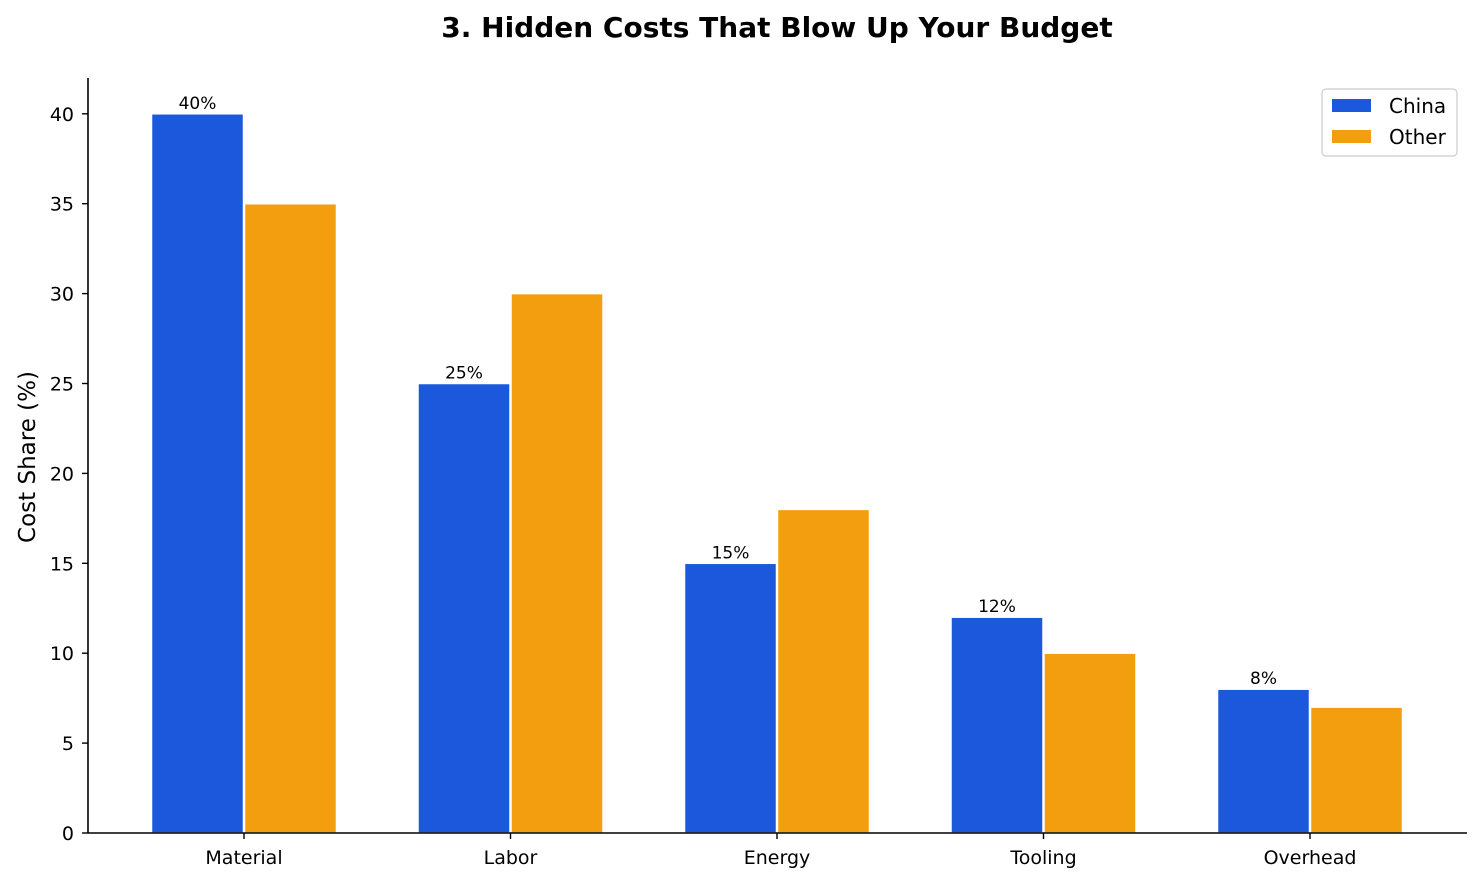 Image resolution: width=1482 pixels, height=883 pixels. Describe the element at coordinates (1042, 858) in the screenshot. I see `x-tick-label: Tooling` at that location.